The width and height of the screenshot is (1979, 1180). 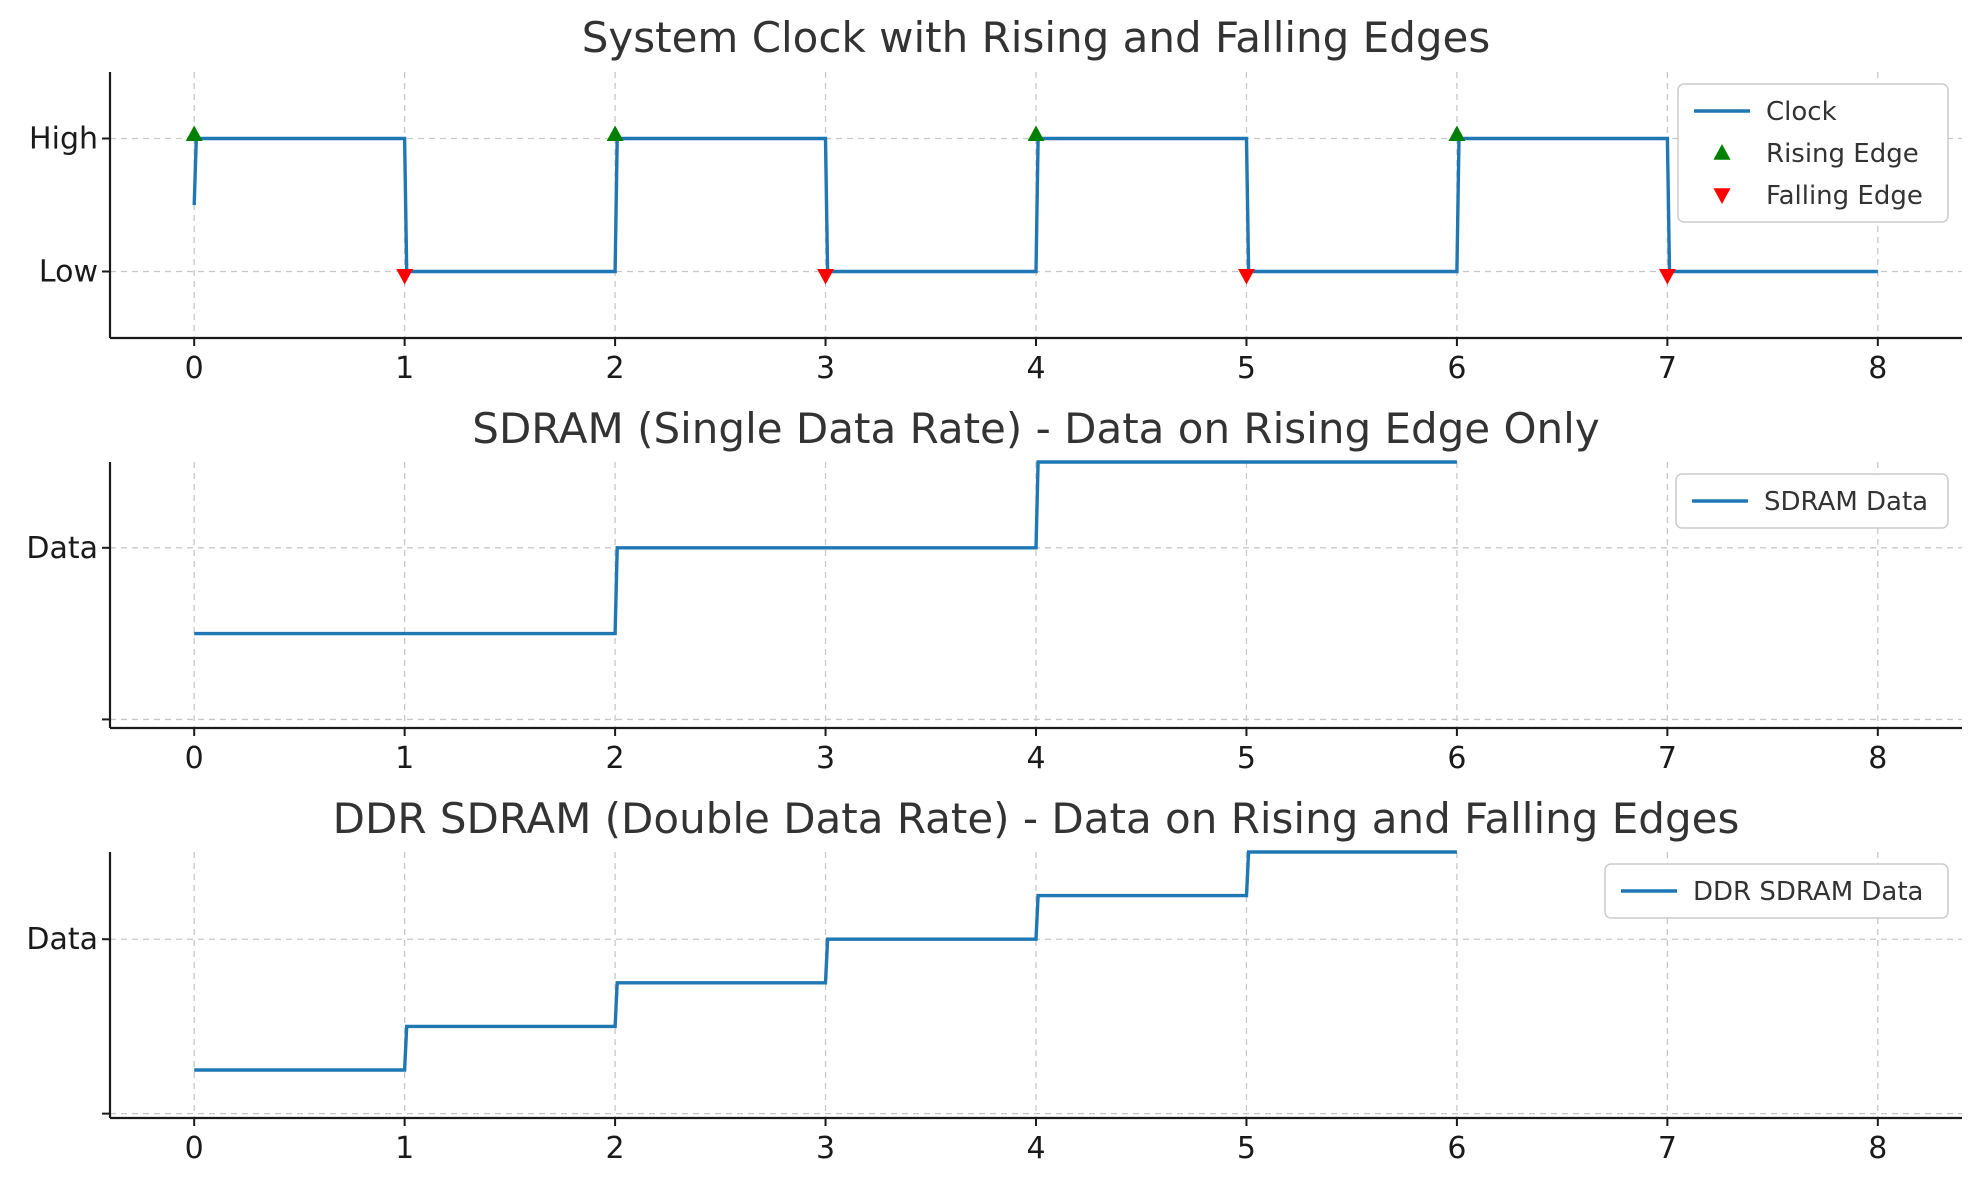 I want to click on legend-label: Falling Edge, so click(x=1844, y=196).